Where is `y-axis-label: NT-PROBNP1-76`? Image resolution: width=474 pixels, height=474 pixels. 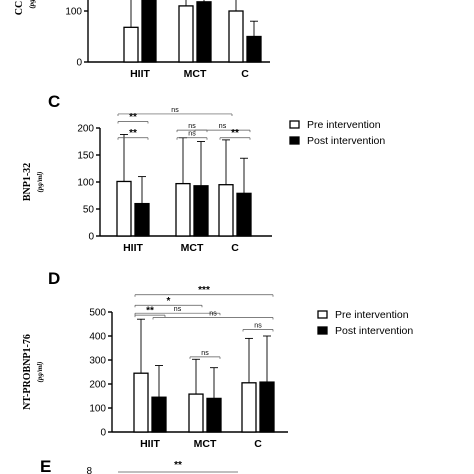 y-axis-label: NT-PROBNP1-76 is located at coordinates (27, 372).